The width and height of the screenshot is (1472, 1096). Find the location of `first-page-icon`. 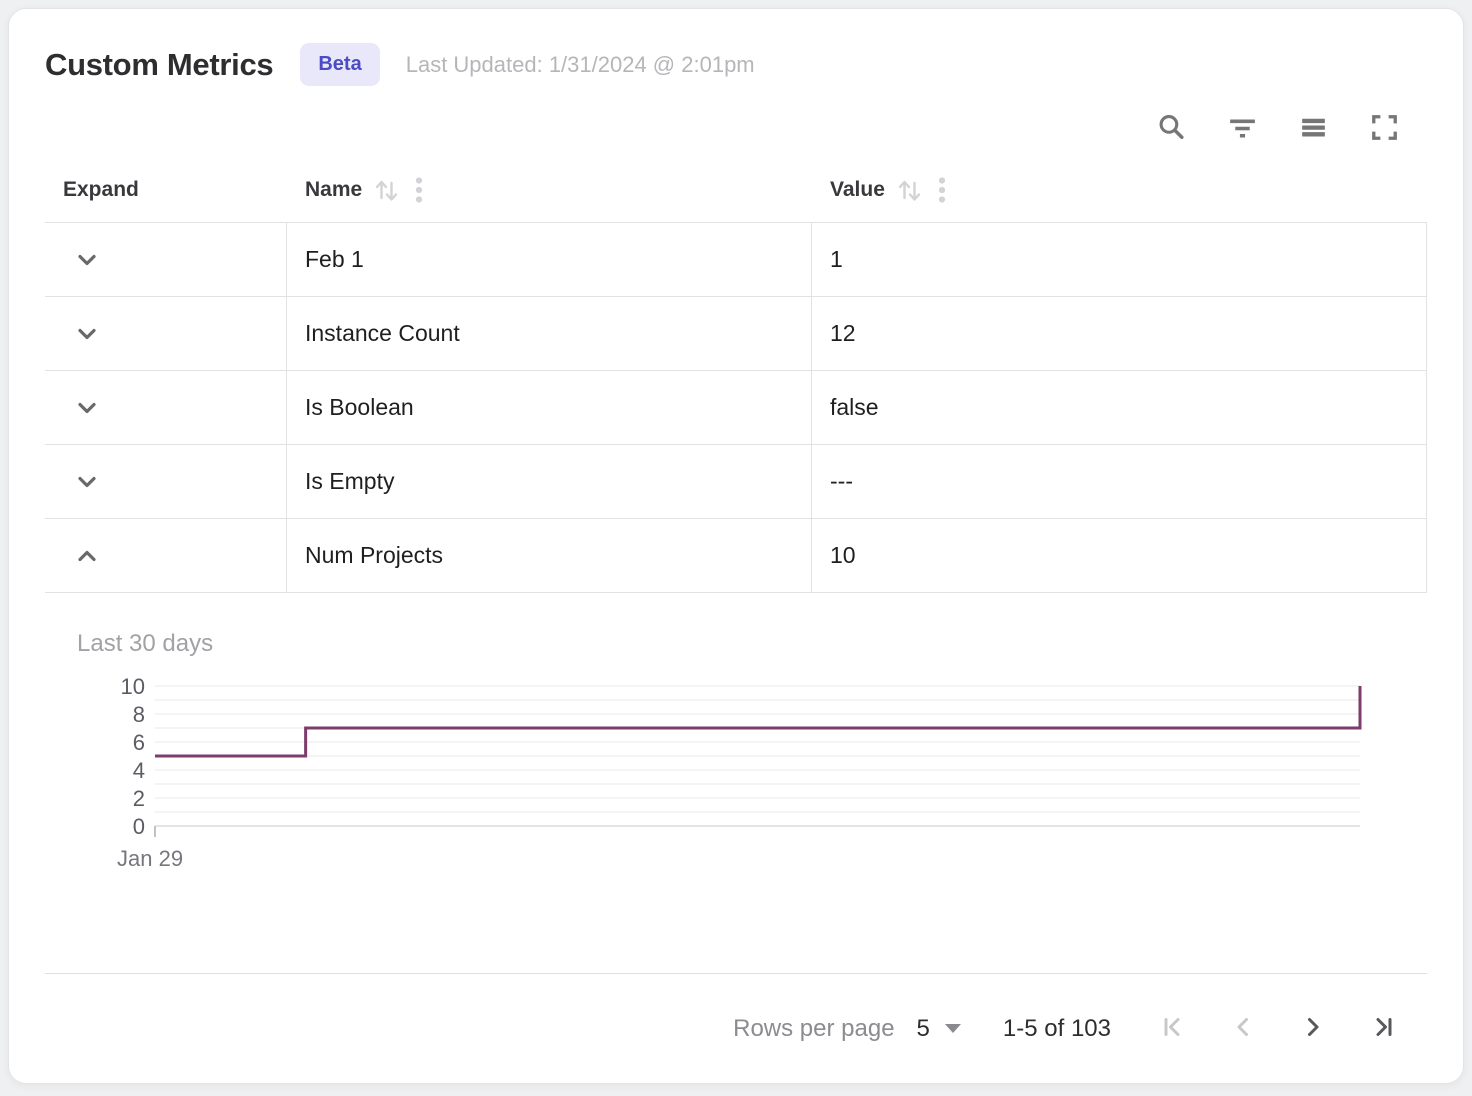

first-page-icon is located at coordinates (1173, 1028).